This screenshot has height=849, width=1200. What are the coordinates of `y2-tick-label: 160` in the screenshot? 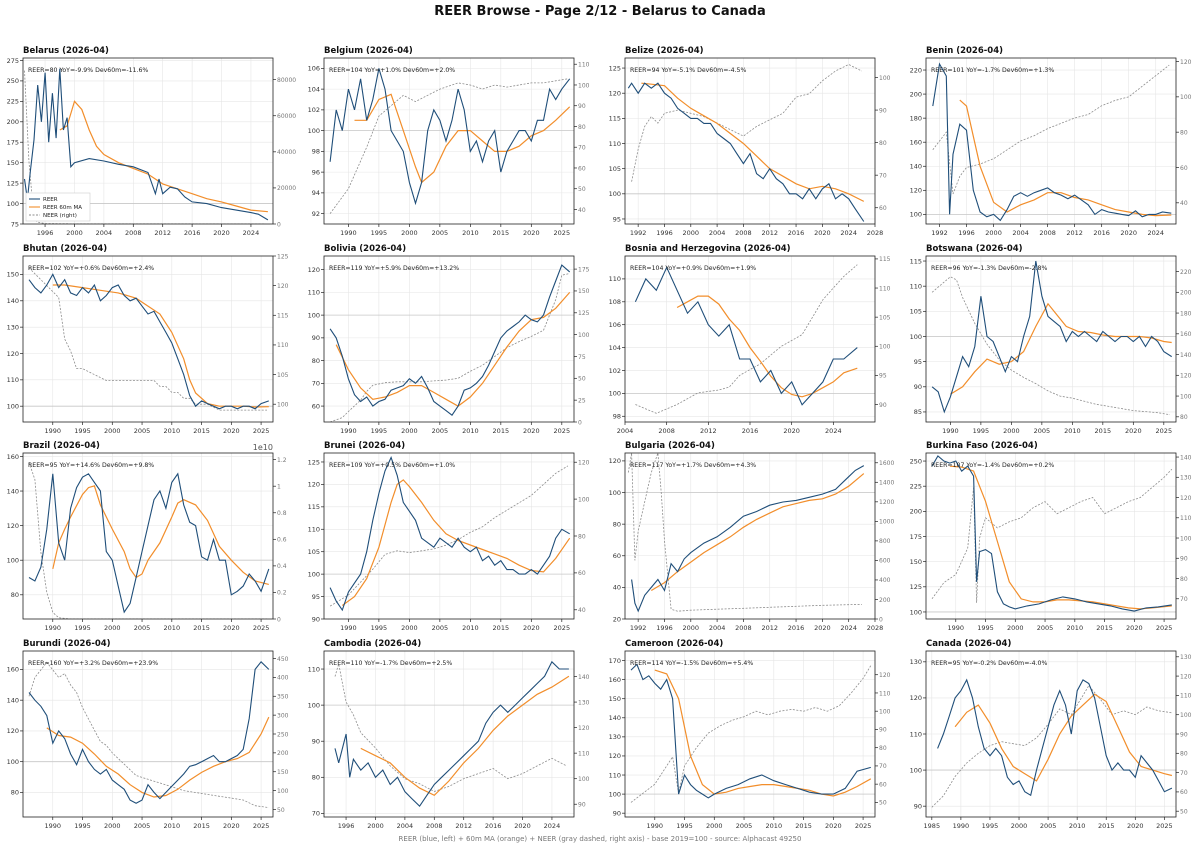 It's located at (1186, 334).